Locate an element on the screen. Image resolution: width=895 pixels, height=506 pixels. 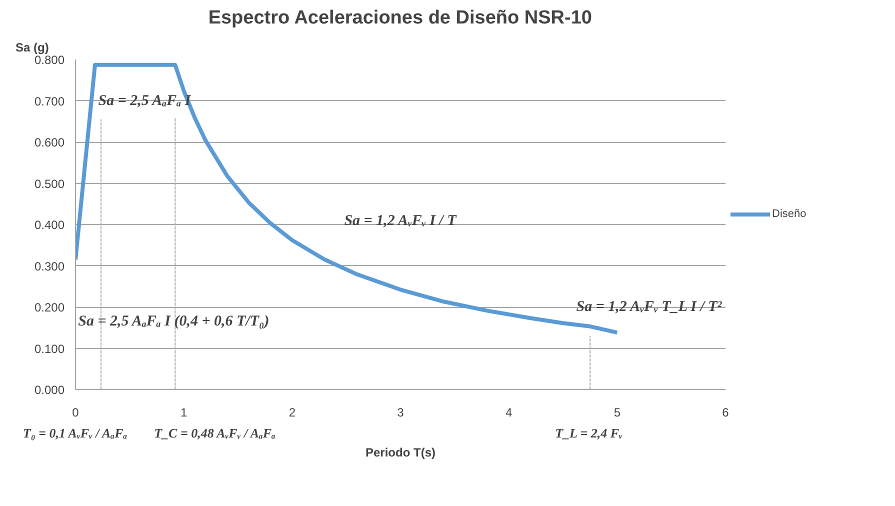
text: T_C = 0,48 AᵥFᵥ / AₐFₐ is located at coordinates (215, 433).